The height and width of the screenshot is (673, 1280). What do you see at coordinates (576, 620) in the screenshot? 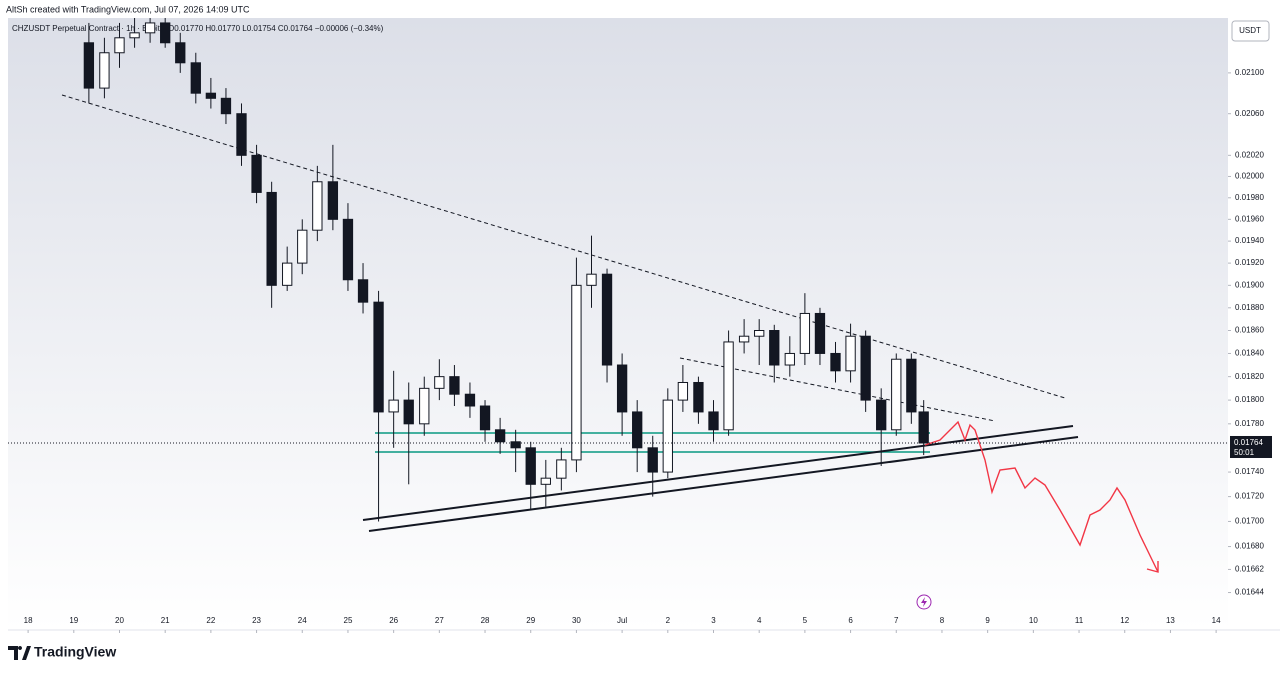
I see `x-tick-label: 30` at bounding box center [576, 620].